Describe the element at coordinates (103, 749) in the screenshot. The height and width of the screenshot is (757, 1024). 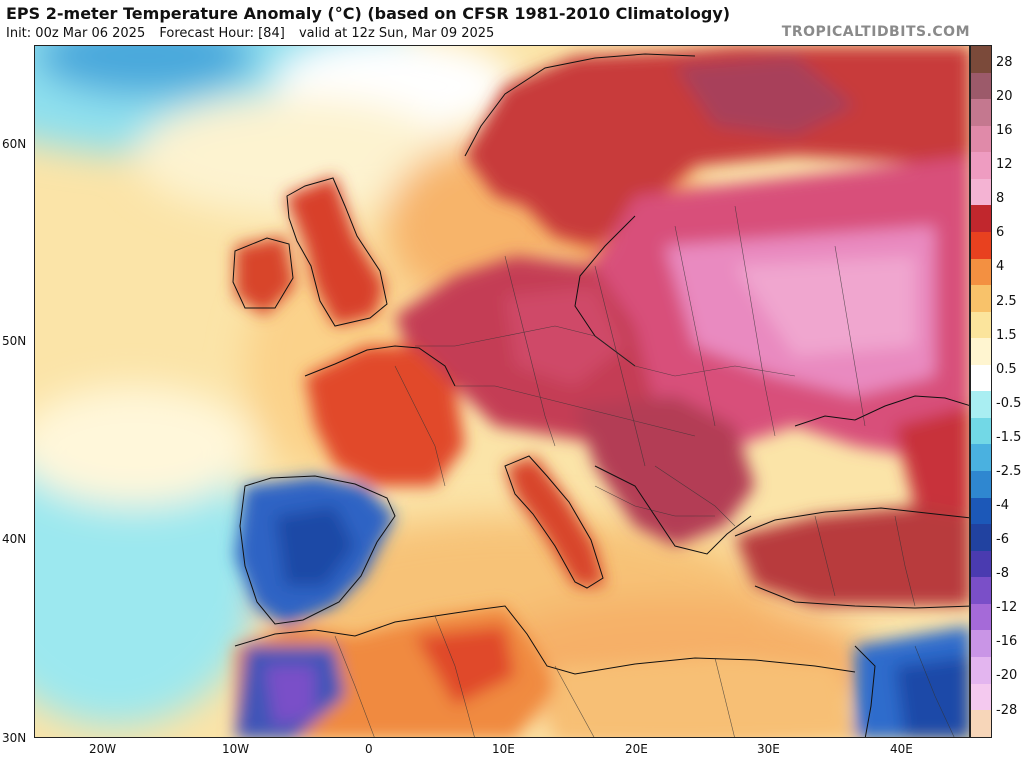
I see `lon-label-20w: 20W` at that location.